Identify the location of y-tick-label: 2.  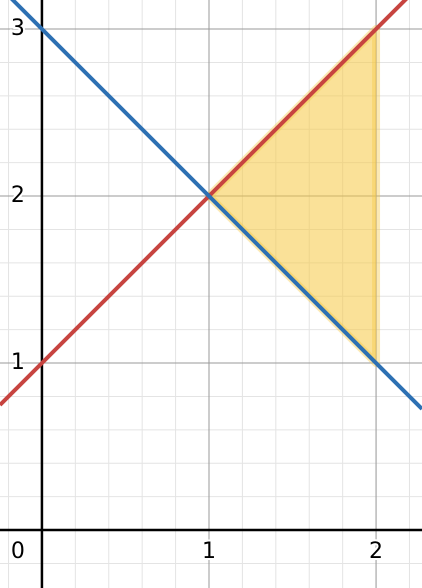
(18, 195).